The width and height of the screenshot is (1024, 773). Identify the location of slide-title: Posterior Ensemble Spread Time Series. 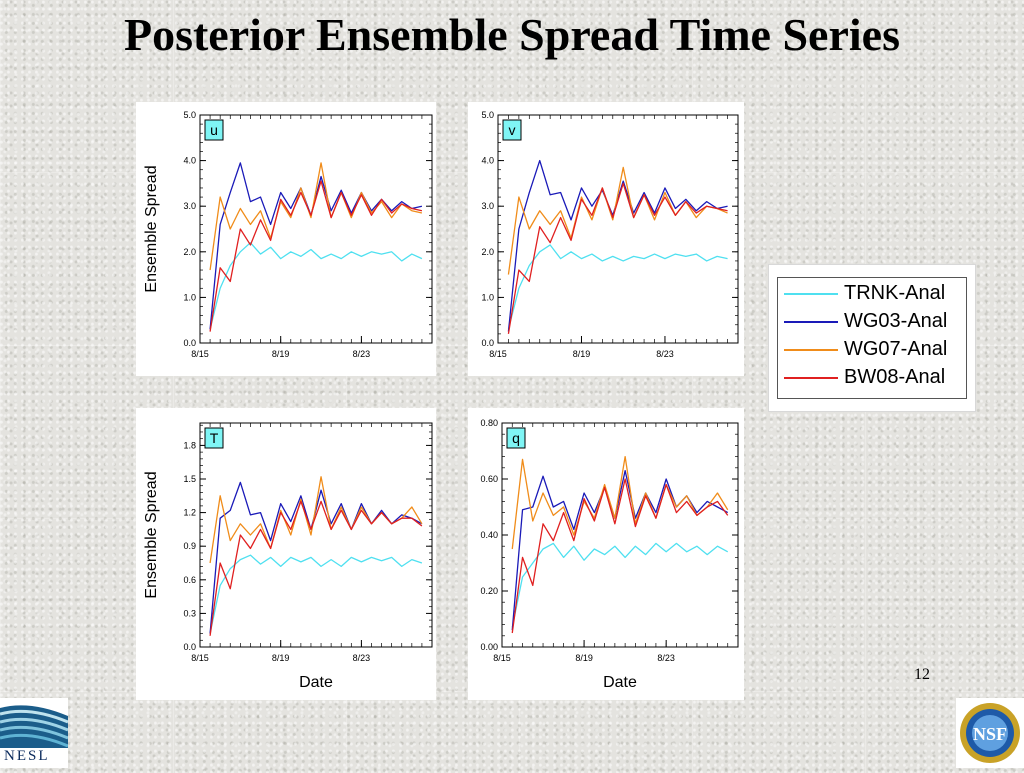
(511, 34).